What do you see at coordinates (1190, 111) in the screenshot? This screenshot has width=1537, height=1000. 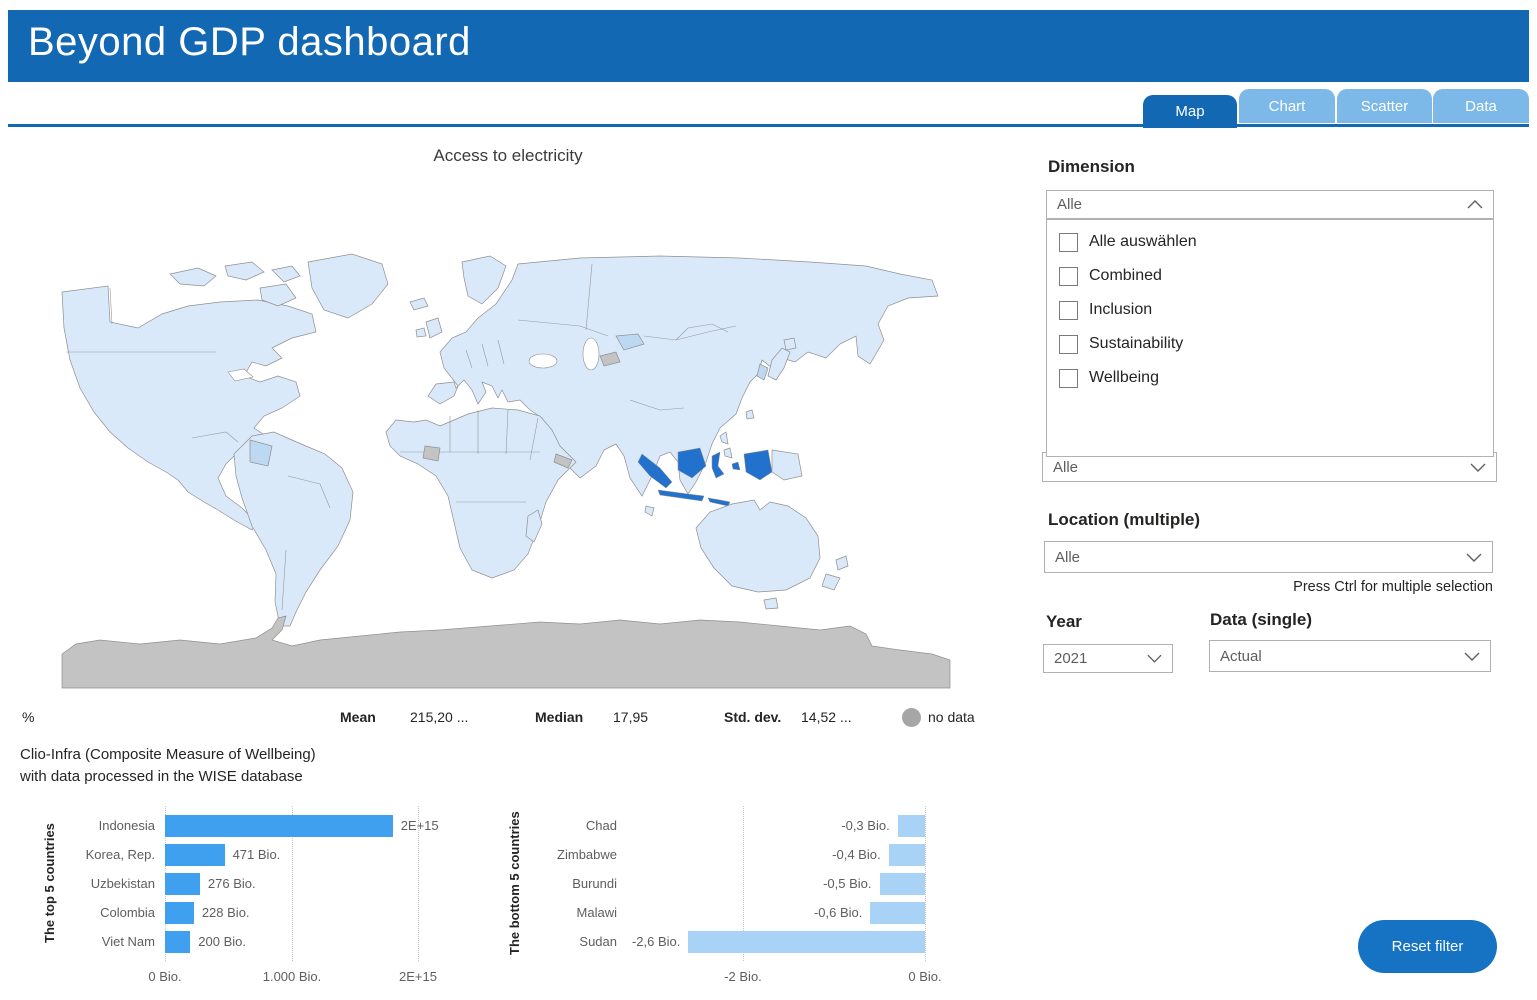 I see `tab-map: Map` at bounding box center [1190, 111].